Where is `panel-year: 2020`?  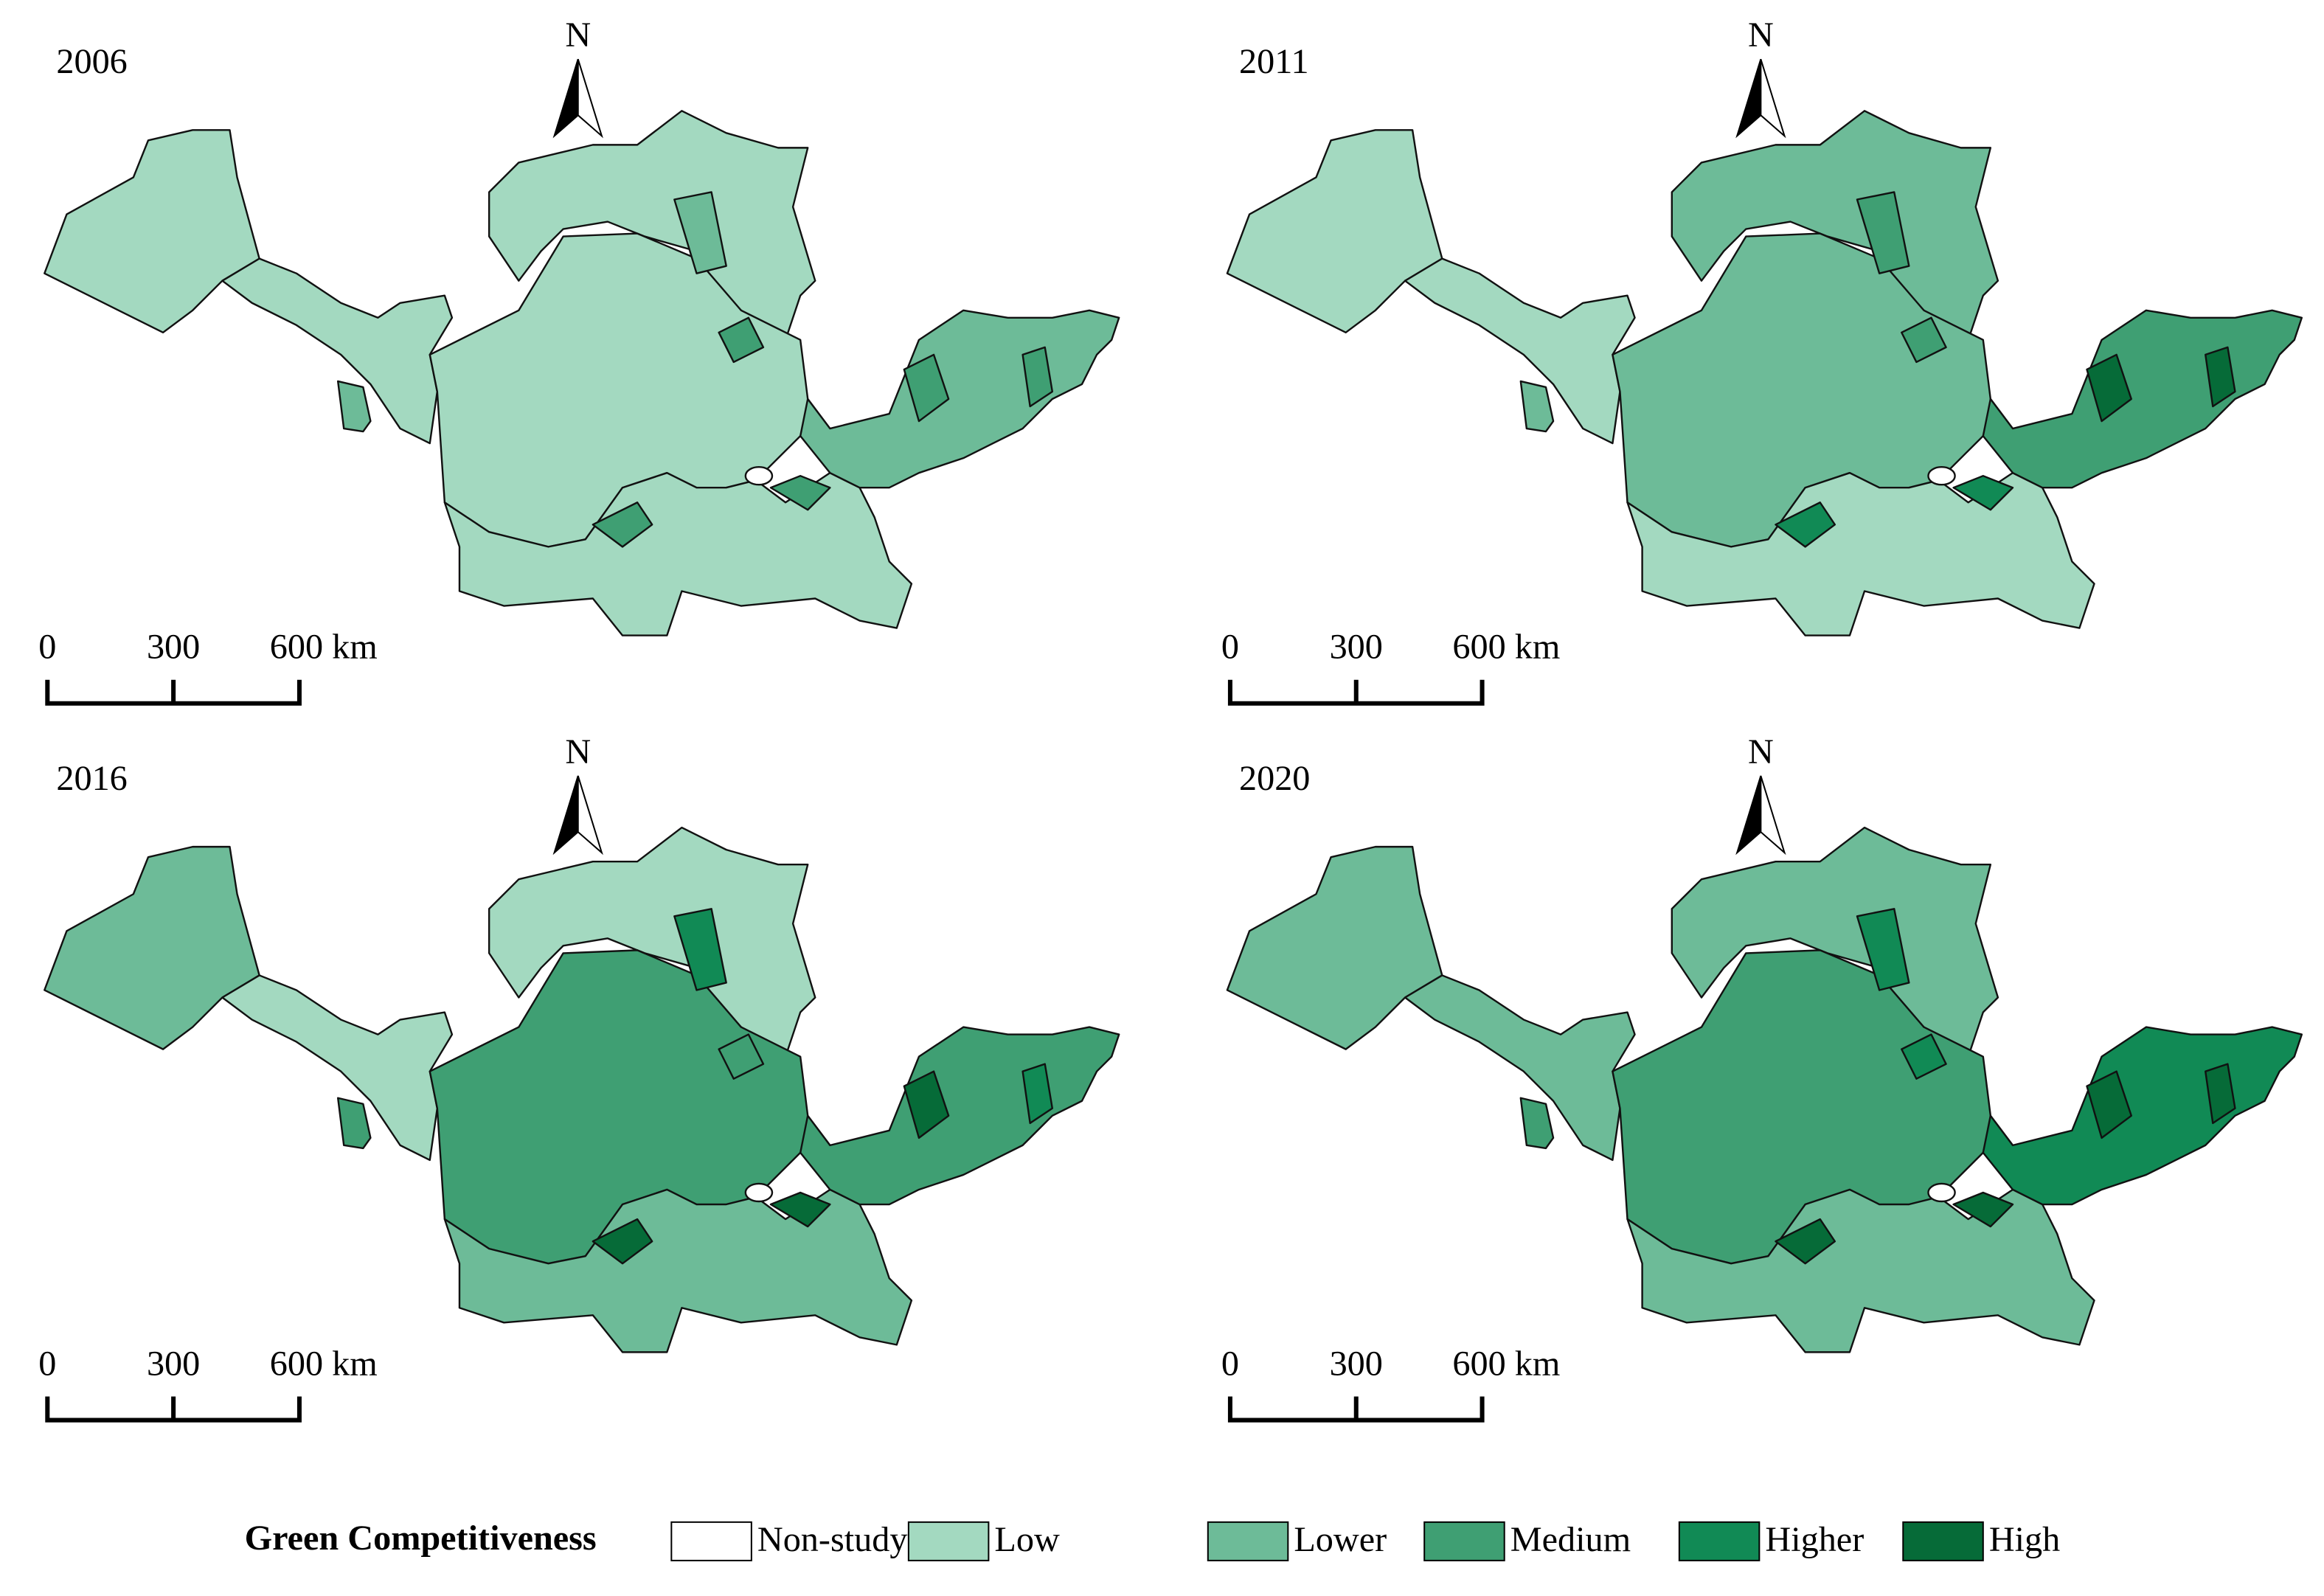
panel-year: 2020 is located at coordinates (1274, 778).